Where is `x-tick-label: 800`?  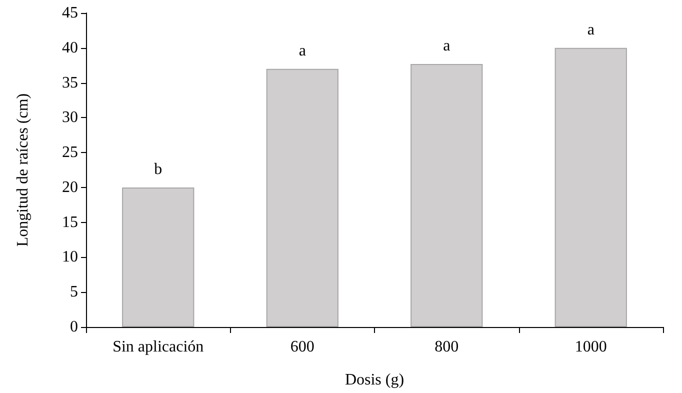
x-tick-label: 800 is located at coordinates (446, 347).